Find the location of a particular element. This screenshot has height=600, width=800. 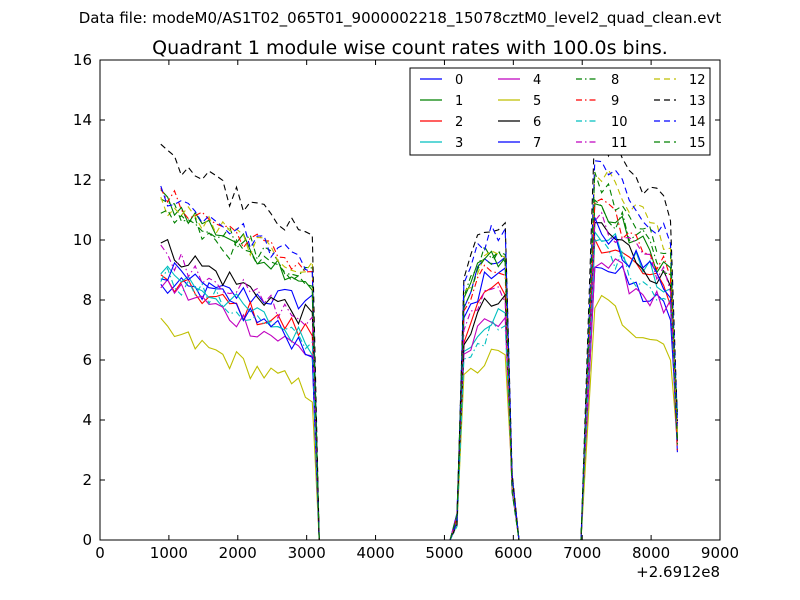

legend-label-2: 2 is located at coordinates (459, 122).